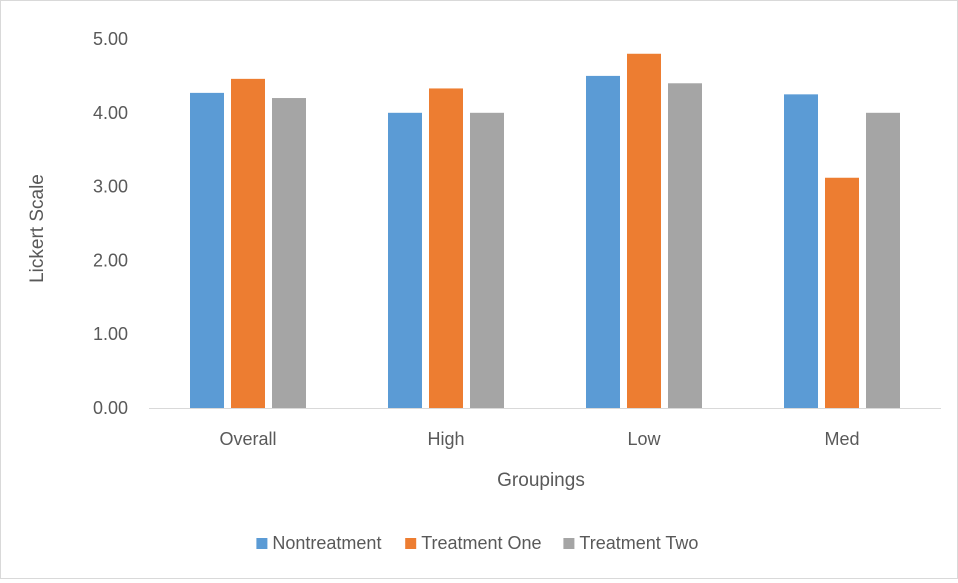  I want to click on bar-treatment-one-med, so click(842, 292).